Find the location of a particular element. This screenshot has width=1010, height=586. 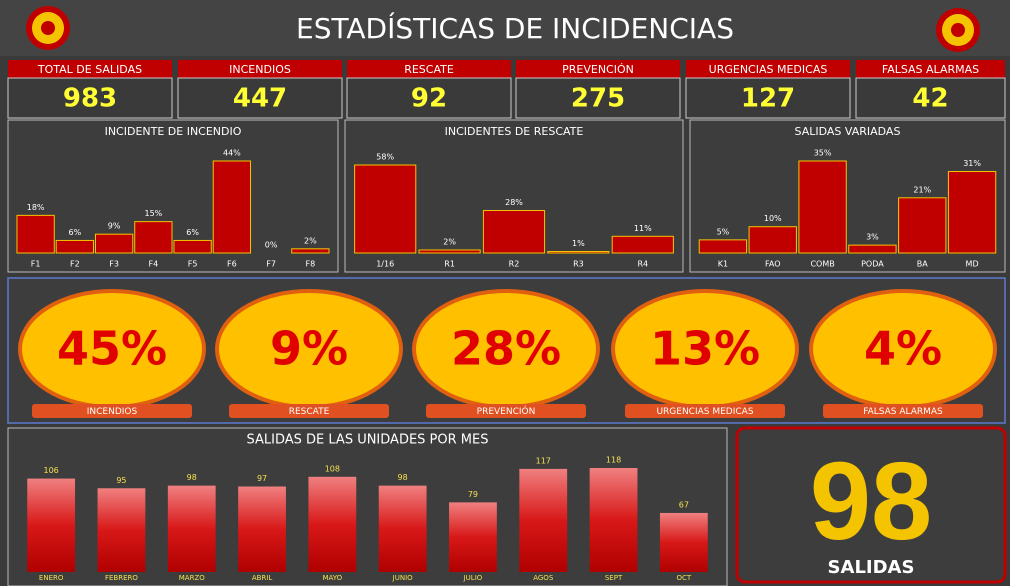

x-tick-label: BA is located at coordinates (922, 264).